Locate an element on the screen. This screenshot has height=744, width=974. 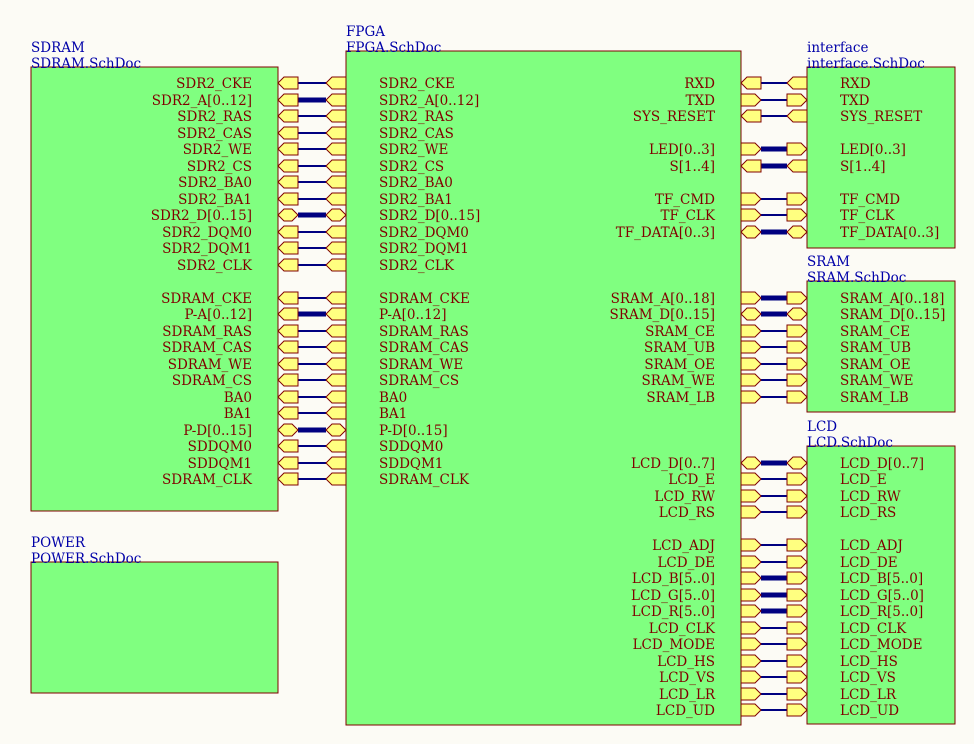
sheet-entry-fpga: SDDQM0 is located at coordinates (384, 447).